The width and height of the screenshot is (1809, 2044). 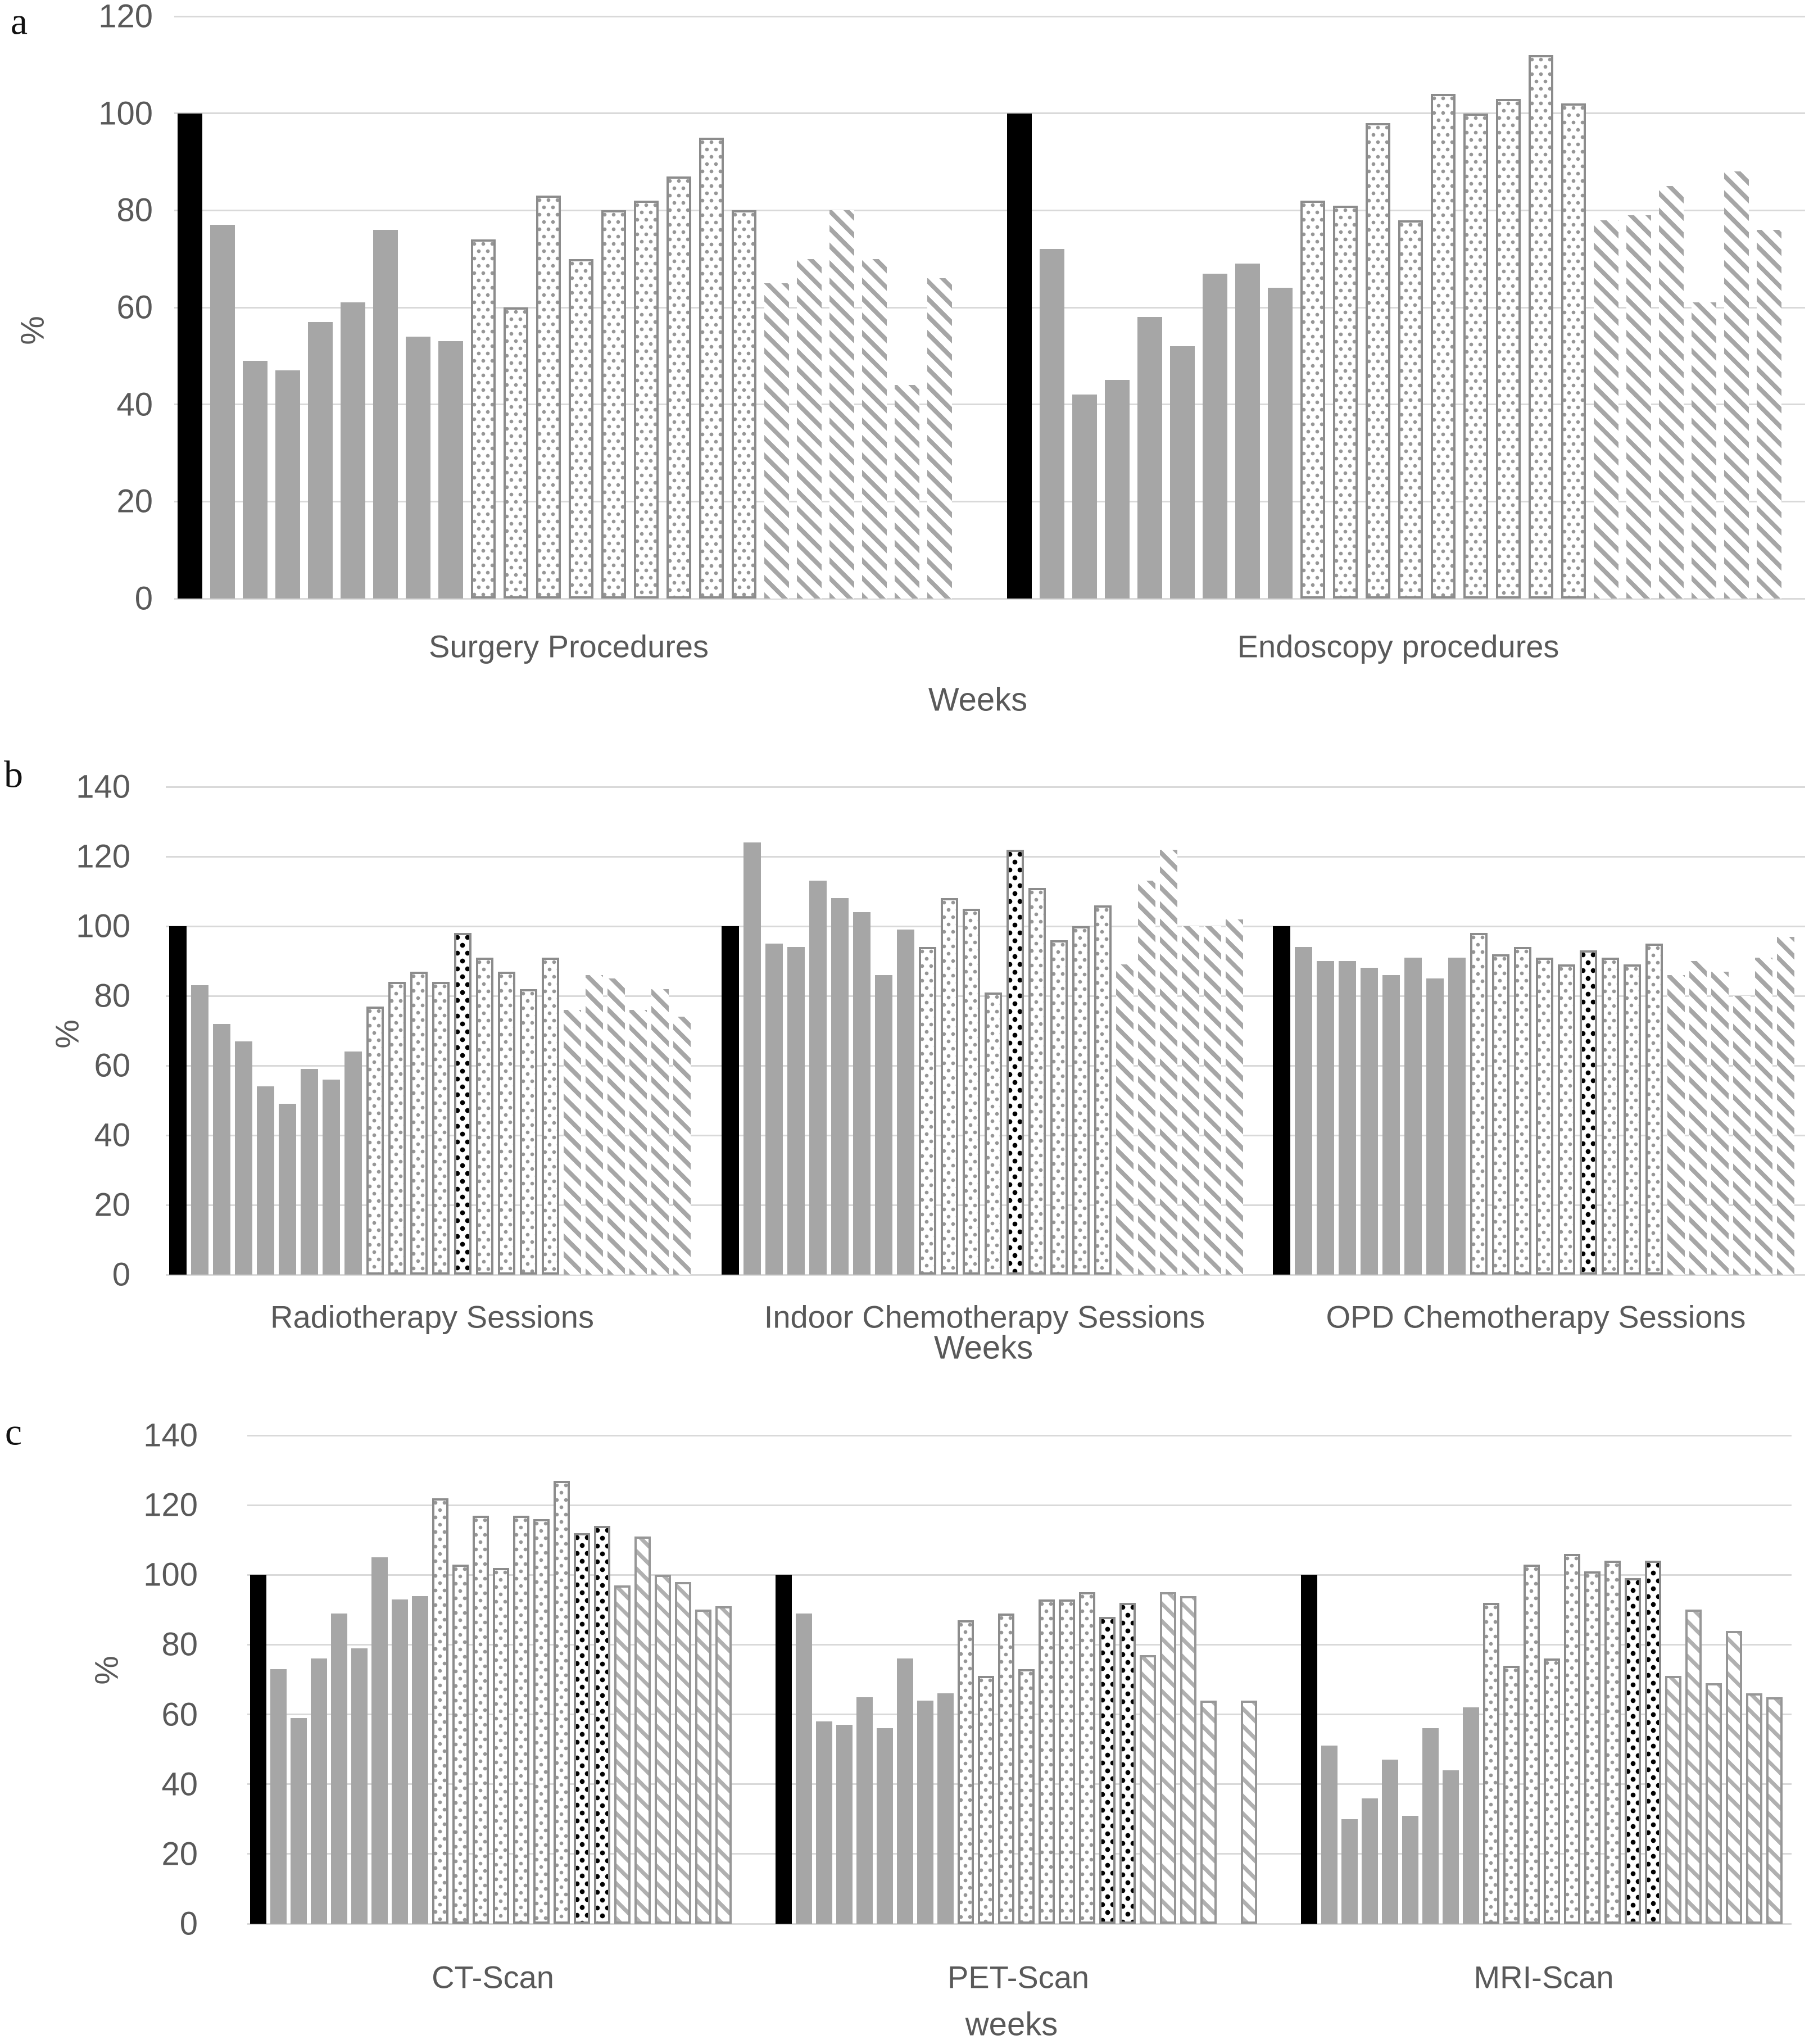 What do you see at coordinates (134, 502) in the screenshot?
I see `y-tick-label-a-20: 20` at bounding box center [134, 502].